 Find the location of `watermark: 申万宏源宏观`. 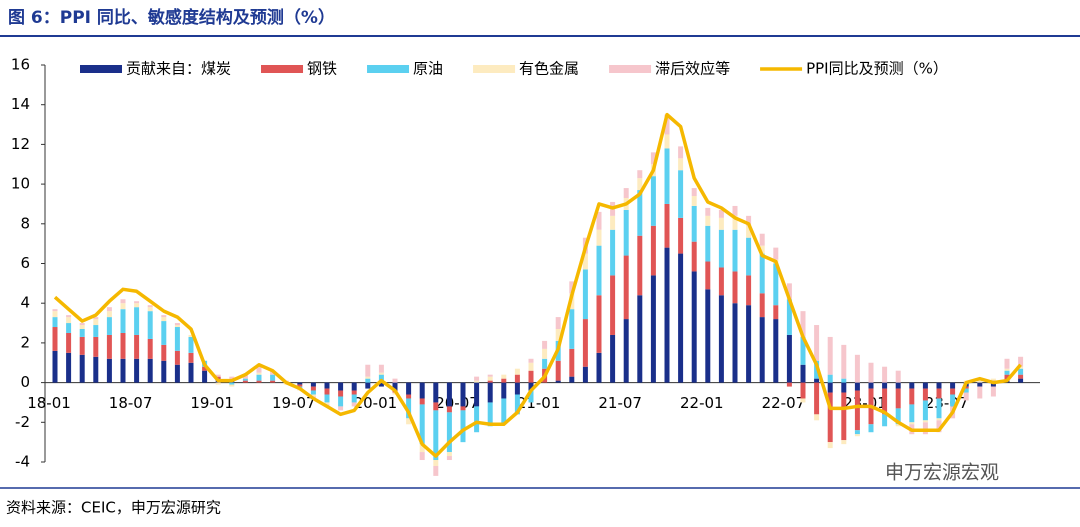

watermark: 申万宏源宏观 is located at coordinates (942, 473).